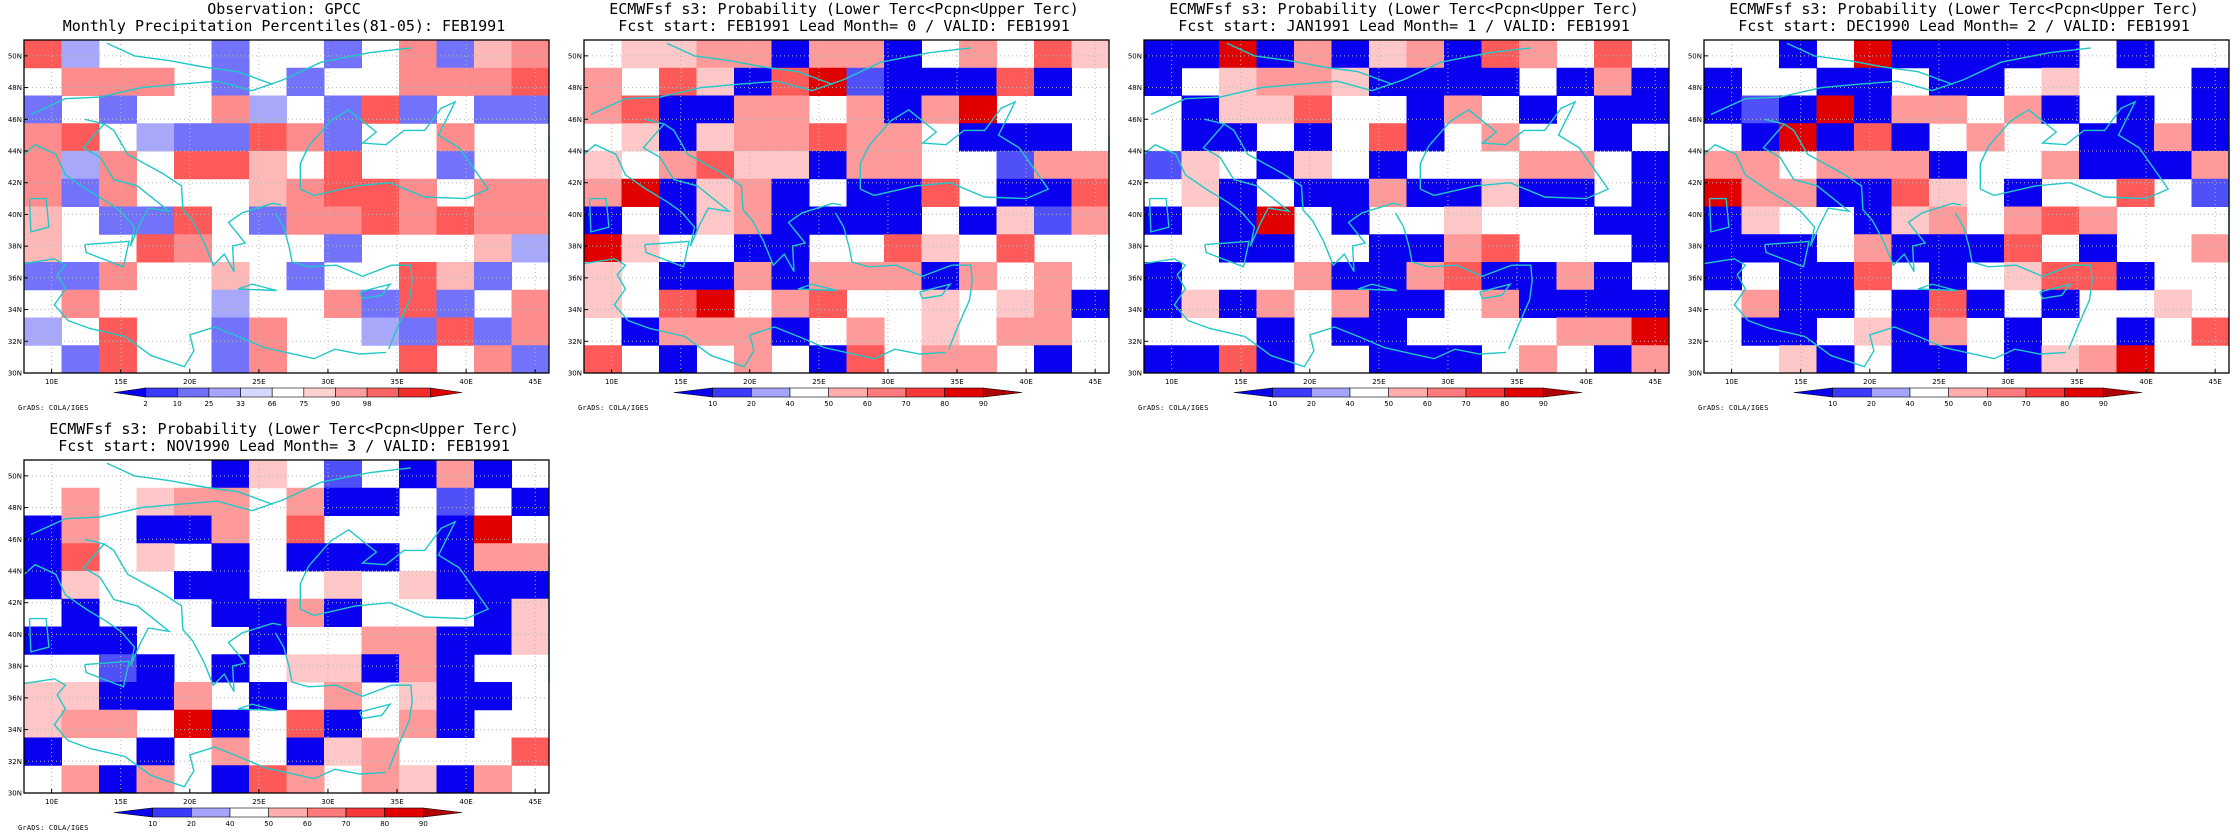  I want to click on color-bar-label: 20, so click(1871, 404).